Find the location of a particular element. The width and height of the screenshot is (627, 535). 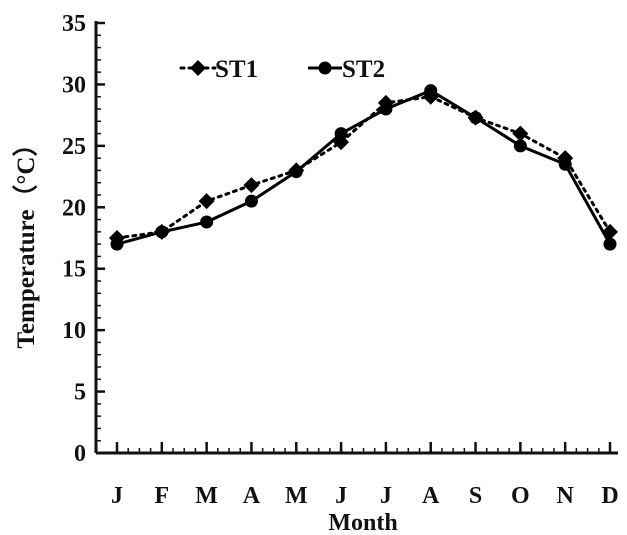

x-tick-label: F is located at coordinates (161, 496).